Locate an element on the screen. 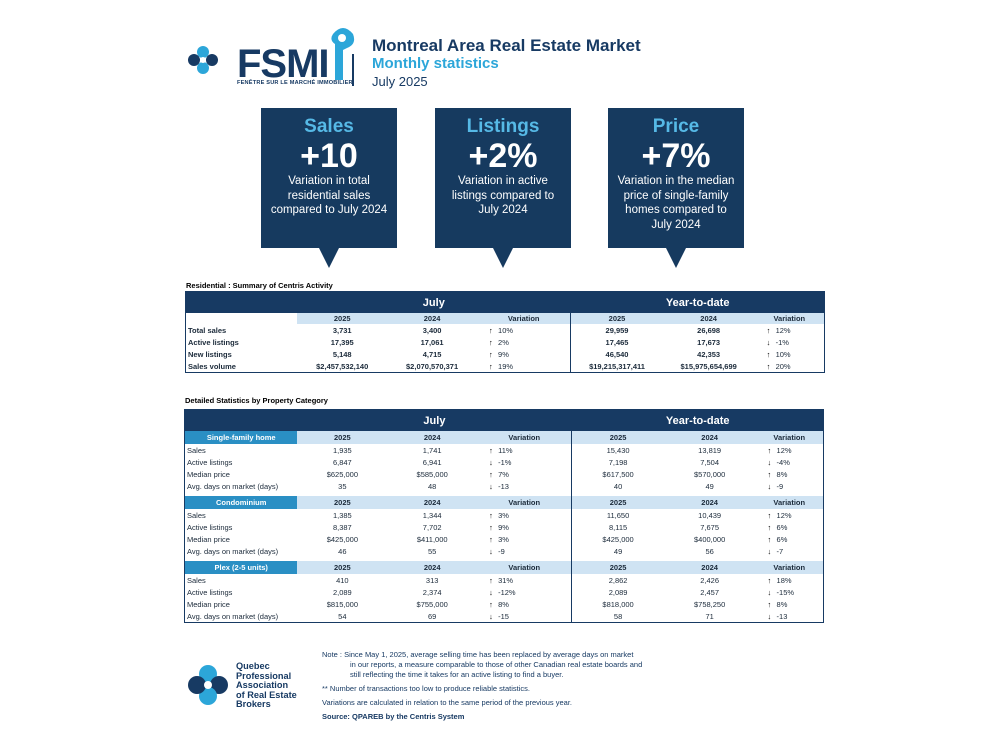 This screenshot has width=1000, height=750. ytd-value-2025: 40 is located at coordinates (617, 486).